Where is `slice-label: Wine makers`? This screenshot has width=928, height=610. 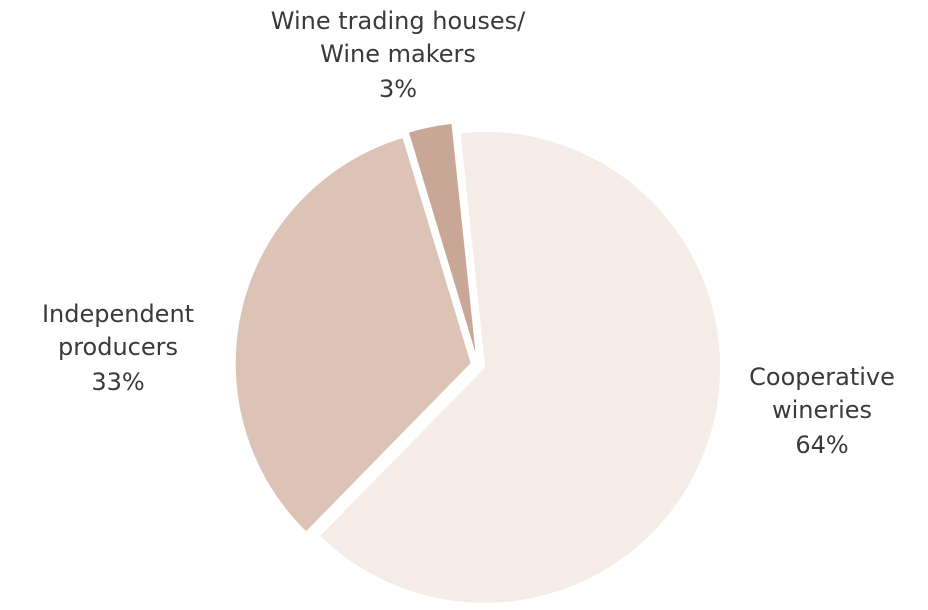 slice-label: Wine makers is located at coordinates (398, 54).